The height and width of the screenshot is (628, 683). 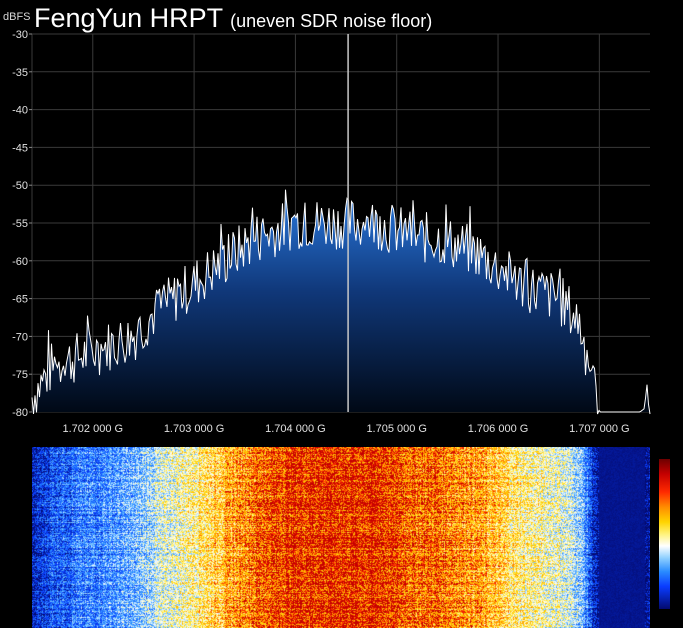 I want to click on title-text: FengYun HRPT, so click(x=128, y=18).